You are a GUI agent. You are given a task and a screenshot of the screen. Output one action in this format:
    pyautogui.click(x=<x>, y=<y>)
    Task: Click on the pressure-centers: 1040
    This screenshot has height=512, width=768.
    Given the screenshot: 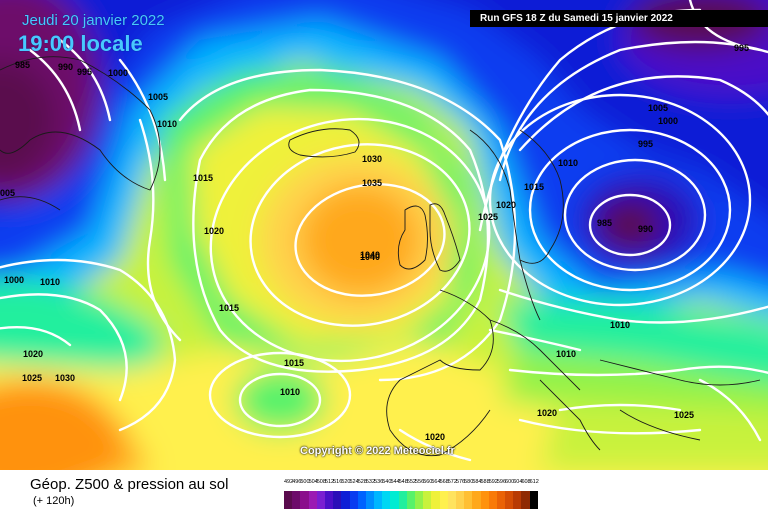 What is the action you would take?
    pyautogui.click(x=370, y=257)
    